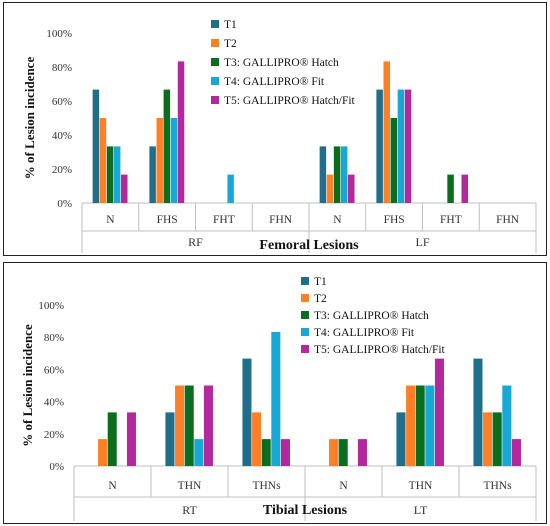 This screenshot has width=550, height=526. Describe the element at coordinates (364, 333) in the screenshot. I see `tibial-legend-label: T4: GALLIPRO® Fit` at that location.